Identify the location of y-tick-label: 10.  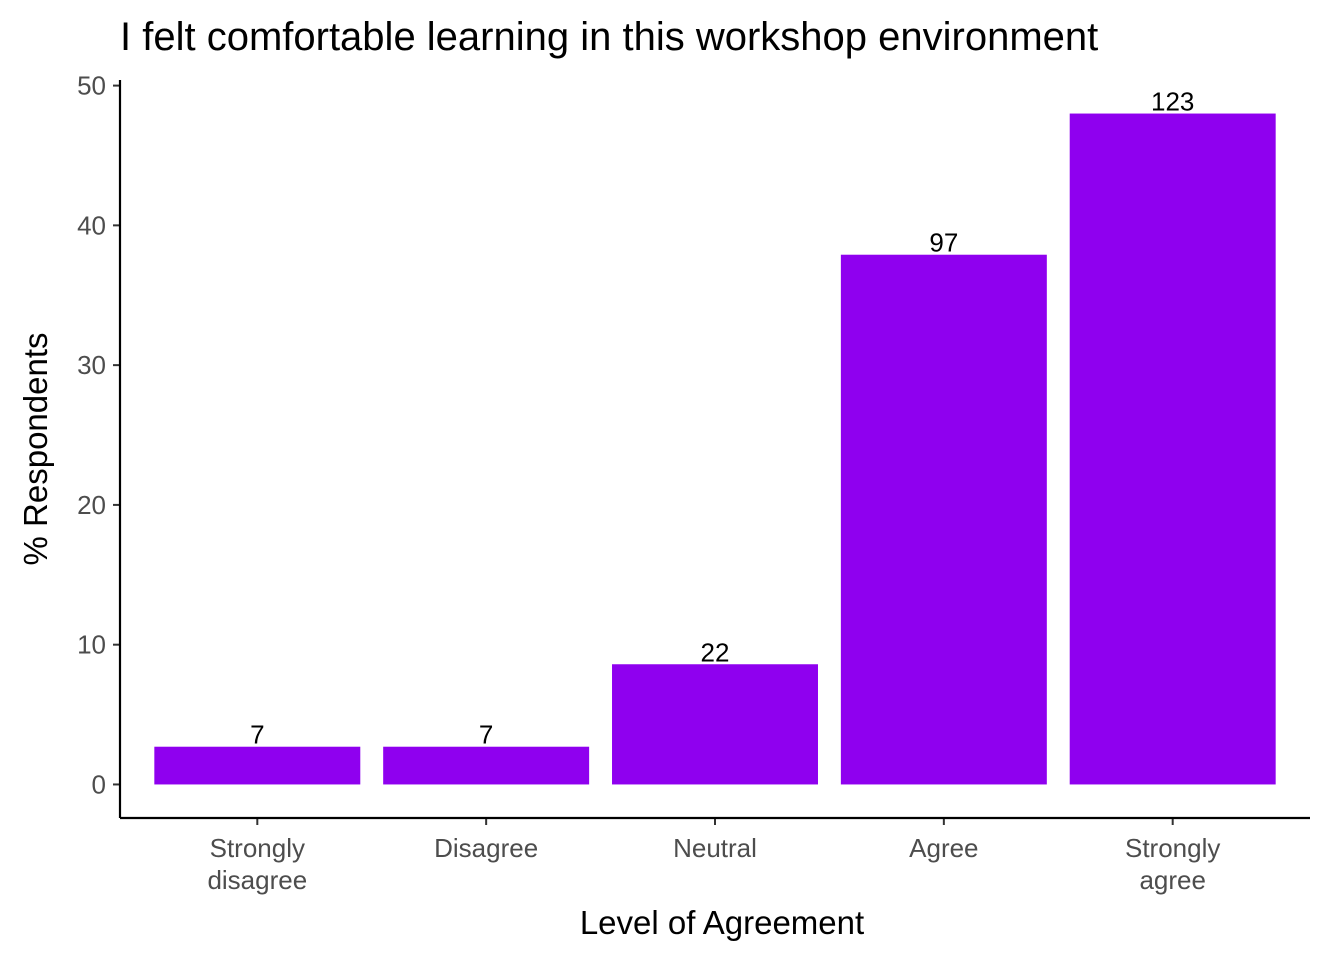
(91, 645).